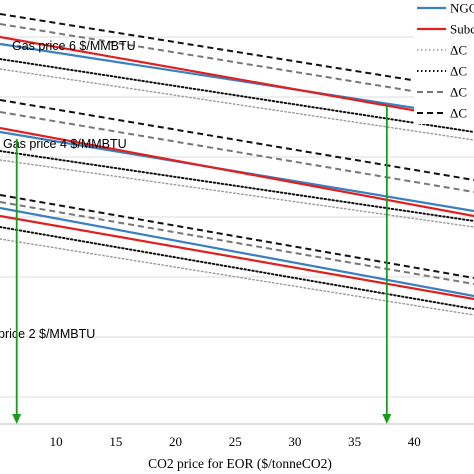 This screenshot has height=474, width=474. Describe the element at coordinates (115, 441) in the screenshot. I see `x-tick-label: 15` at that location.